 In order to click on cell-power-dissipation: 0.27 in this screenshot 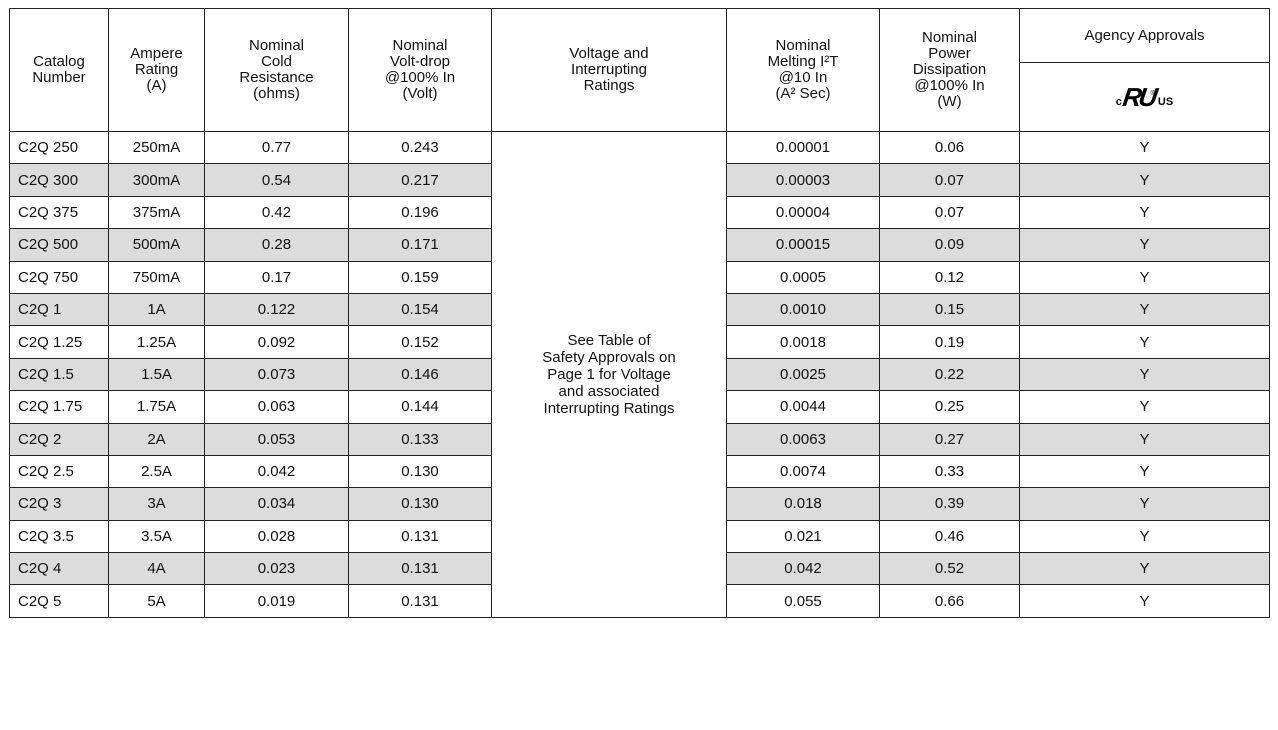, I will do `click(949, 439)`.